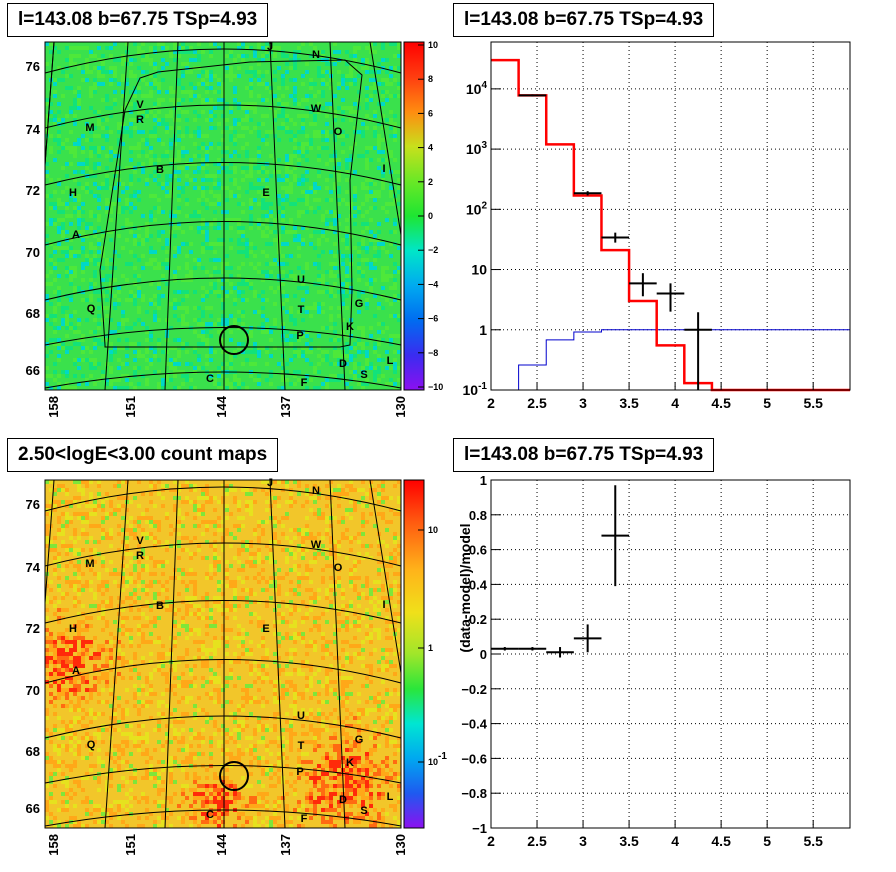 This screenshot has width=896, height=872. Describe the element at coordinates (583, 403) in the screenshot. I see `x-tick-label: 3` at that location.